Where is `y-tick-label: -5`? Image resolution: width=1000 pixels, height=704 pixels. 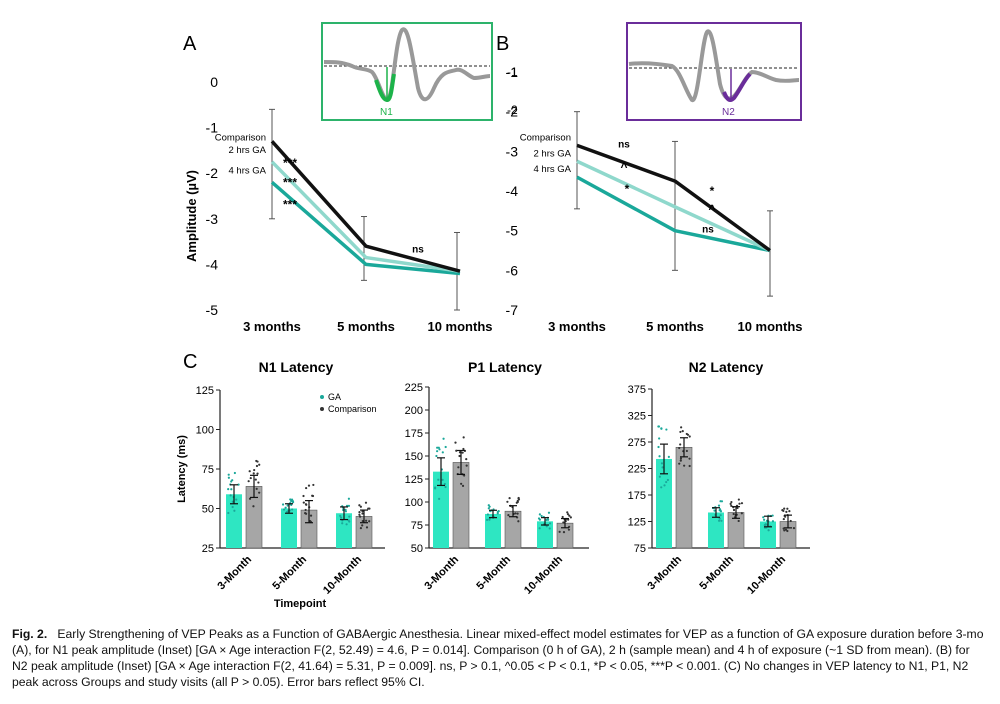 y-tick-label: -5 is located at coordinates (212, 310).